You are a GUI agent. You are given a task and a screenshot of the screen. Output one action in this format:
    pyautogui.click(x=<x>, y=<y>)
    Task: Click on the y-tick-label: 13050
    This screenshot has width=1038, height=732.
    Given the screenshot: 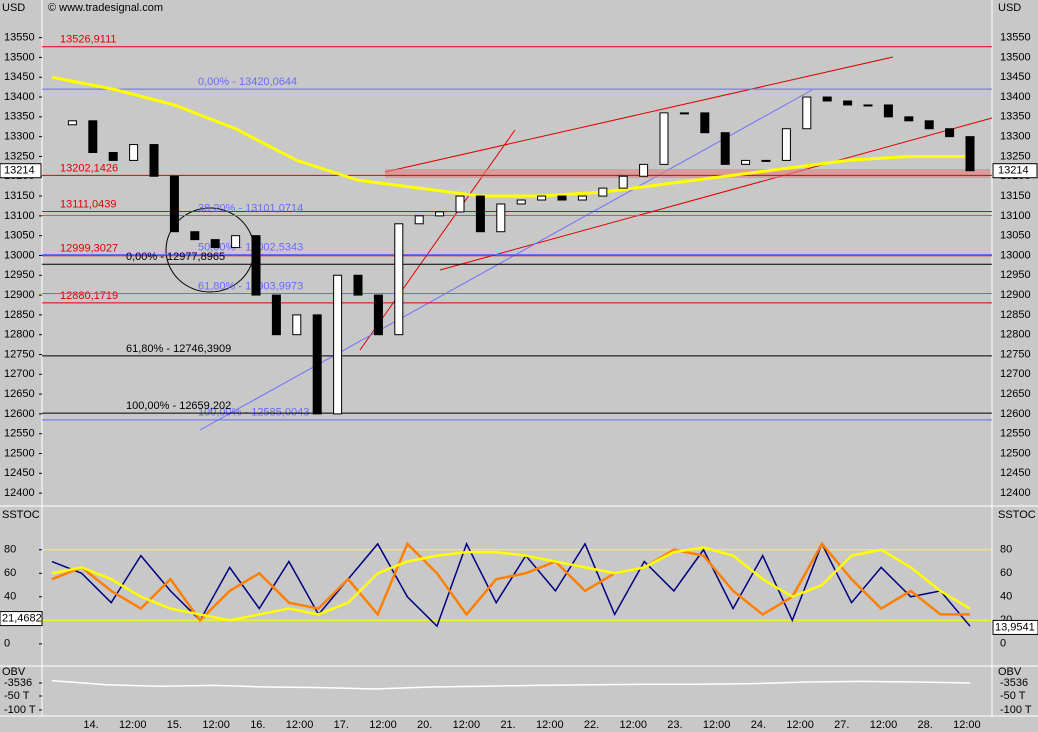 What is the action you would take?
    pyautogui.click(x=19, y=236)
    